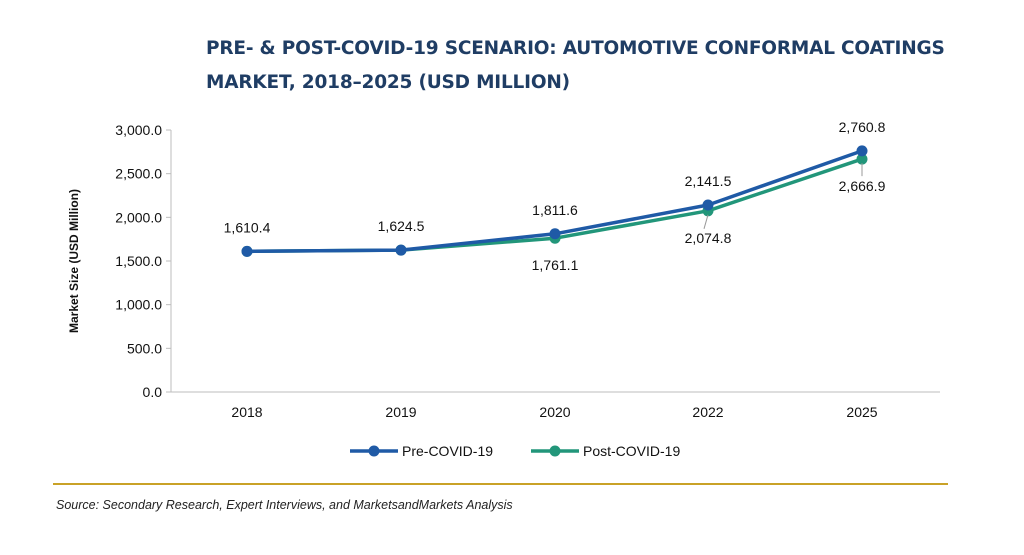  What do you see at coordinates (374, 451) in the screenshot?
I see `legend-marker-pre-covid` at bounding box center [374, 451].